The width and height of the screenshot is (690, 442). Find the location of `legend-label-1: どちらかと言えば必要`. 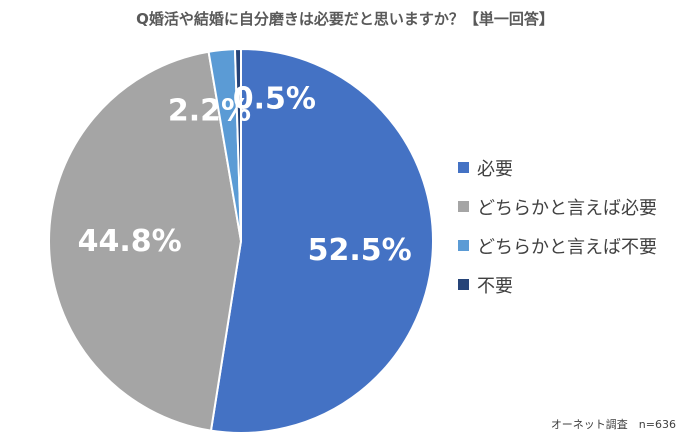

legend-label-1: どちらかと言えば必要 is located at coordinates (567, 208).